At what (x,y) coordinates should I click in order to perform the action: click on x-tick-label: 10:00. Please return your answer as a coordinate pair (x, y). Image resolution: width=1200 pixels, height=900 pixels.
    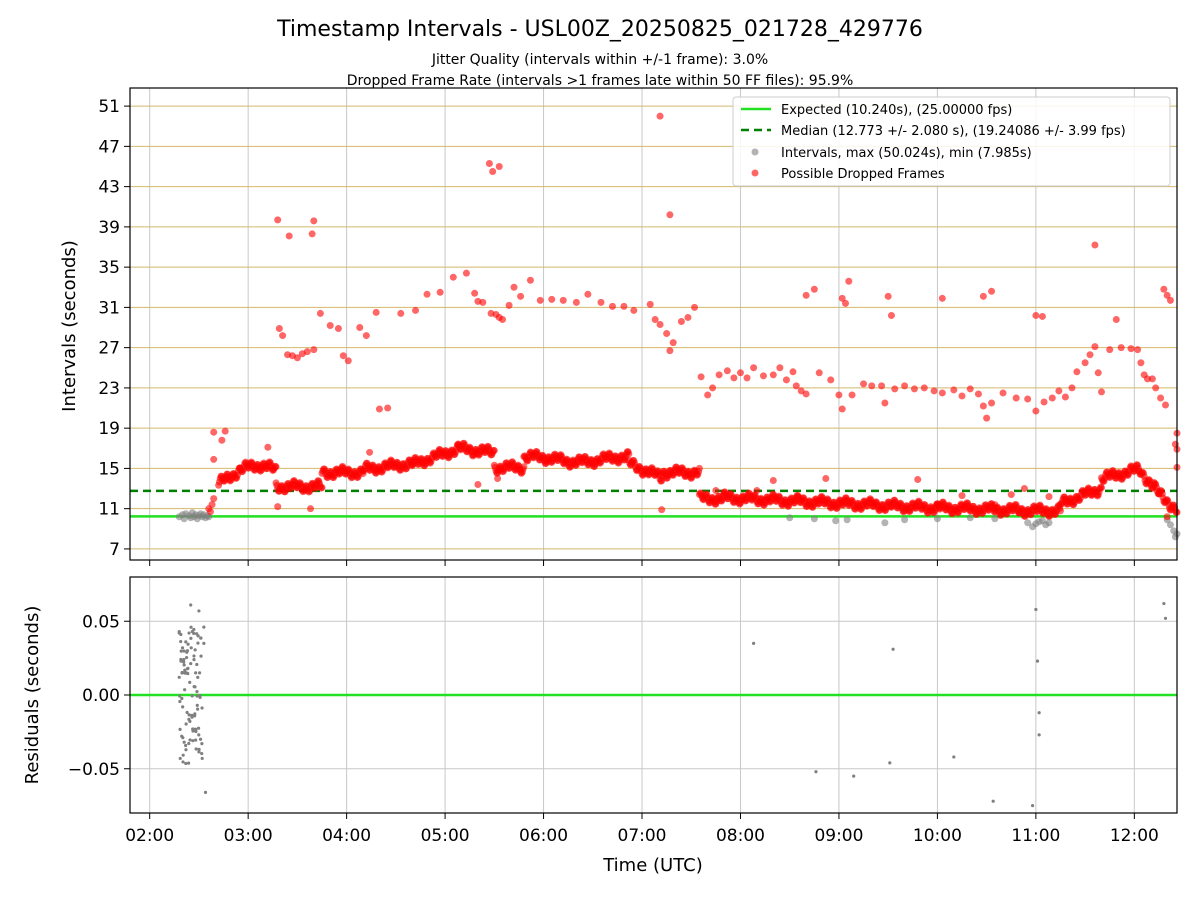
    Looking at the image, I should click on (937, 836).